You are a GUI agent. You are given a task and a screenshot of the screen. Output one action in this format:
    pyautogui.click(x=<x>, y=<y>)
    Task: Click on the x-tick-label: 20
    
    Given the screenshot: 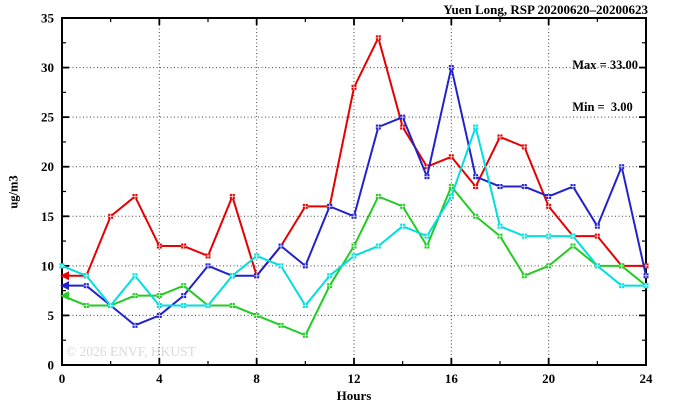 What is the action you would take?
    pyautogui.click(x=548, y=378)
    